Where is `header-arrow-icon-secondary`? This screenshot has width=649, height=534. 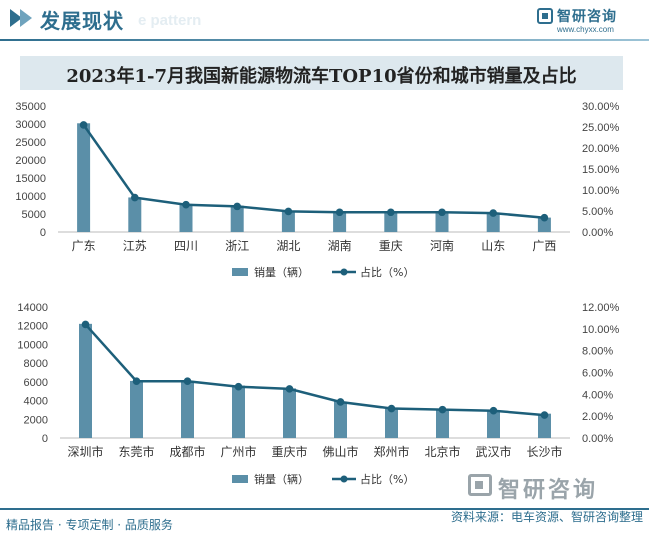
header-arrow-icon-secondary is located at coordinates (26, 18).